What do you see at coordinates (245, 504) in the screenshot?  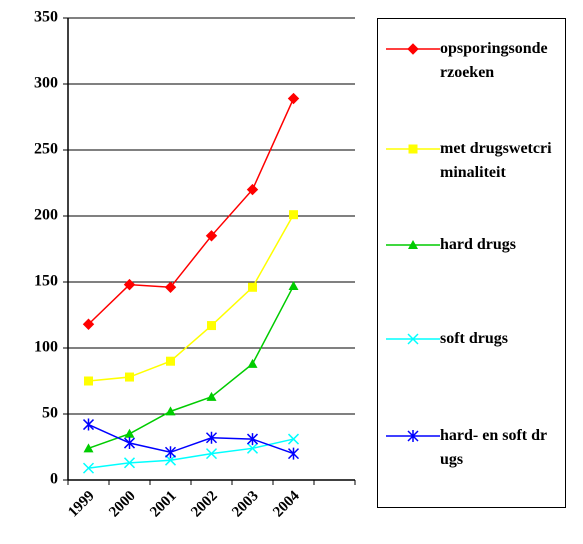 I see `x-tick-label: 2003` at bounding box center [245, 504].